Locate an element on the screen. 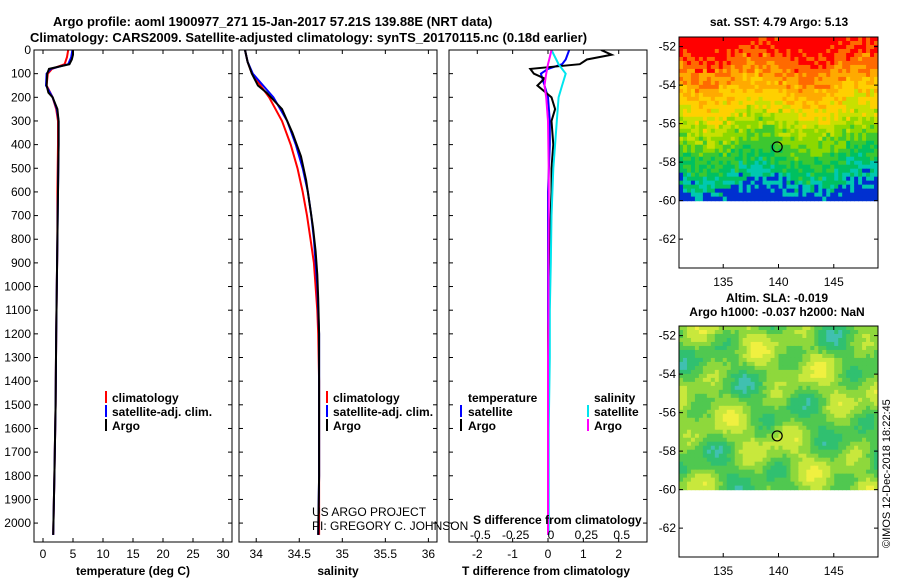  x-tick-label: 35 is located at coordinates (343, 554).